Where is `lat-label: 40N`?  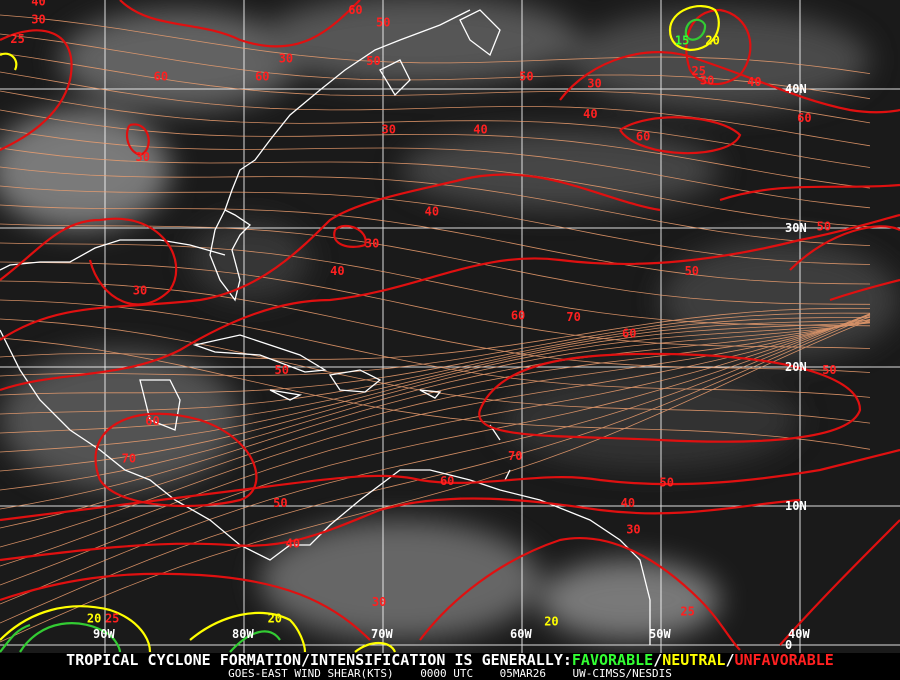
lat-label: 40N is located at coordinates (796, 89).